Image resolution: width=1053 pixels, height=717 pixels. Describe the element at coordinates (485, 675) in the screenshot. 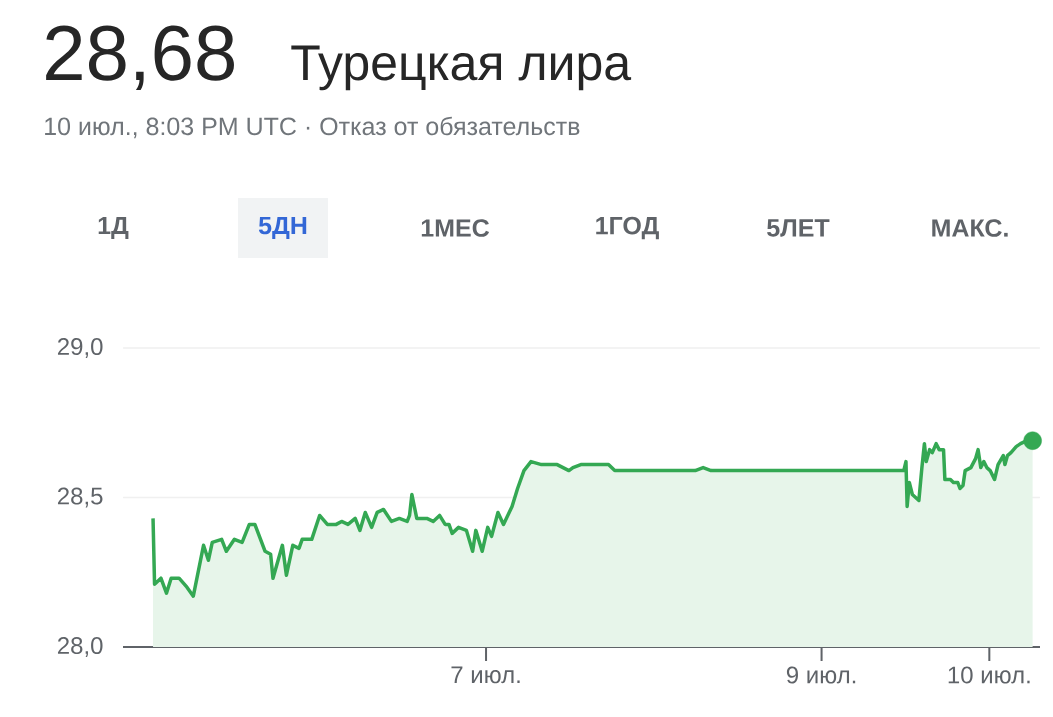

I see `x-tick-label: 7 июл.` at that location.